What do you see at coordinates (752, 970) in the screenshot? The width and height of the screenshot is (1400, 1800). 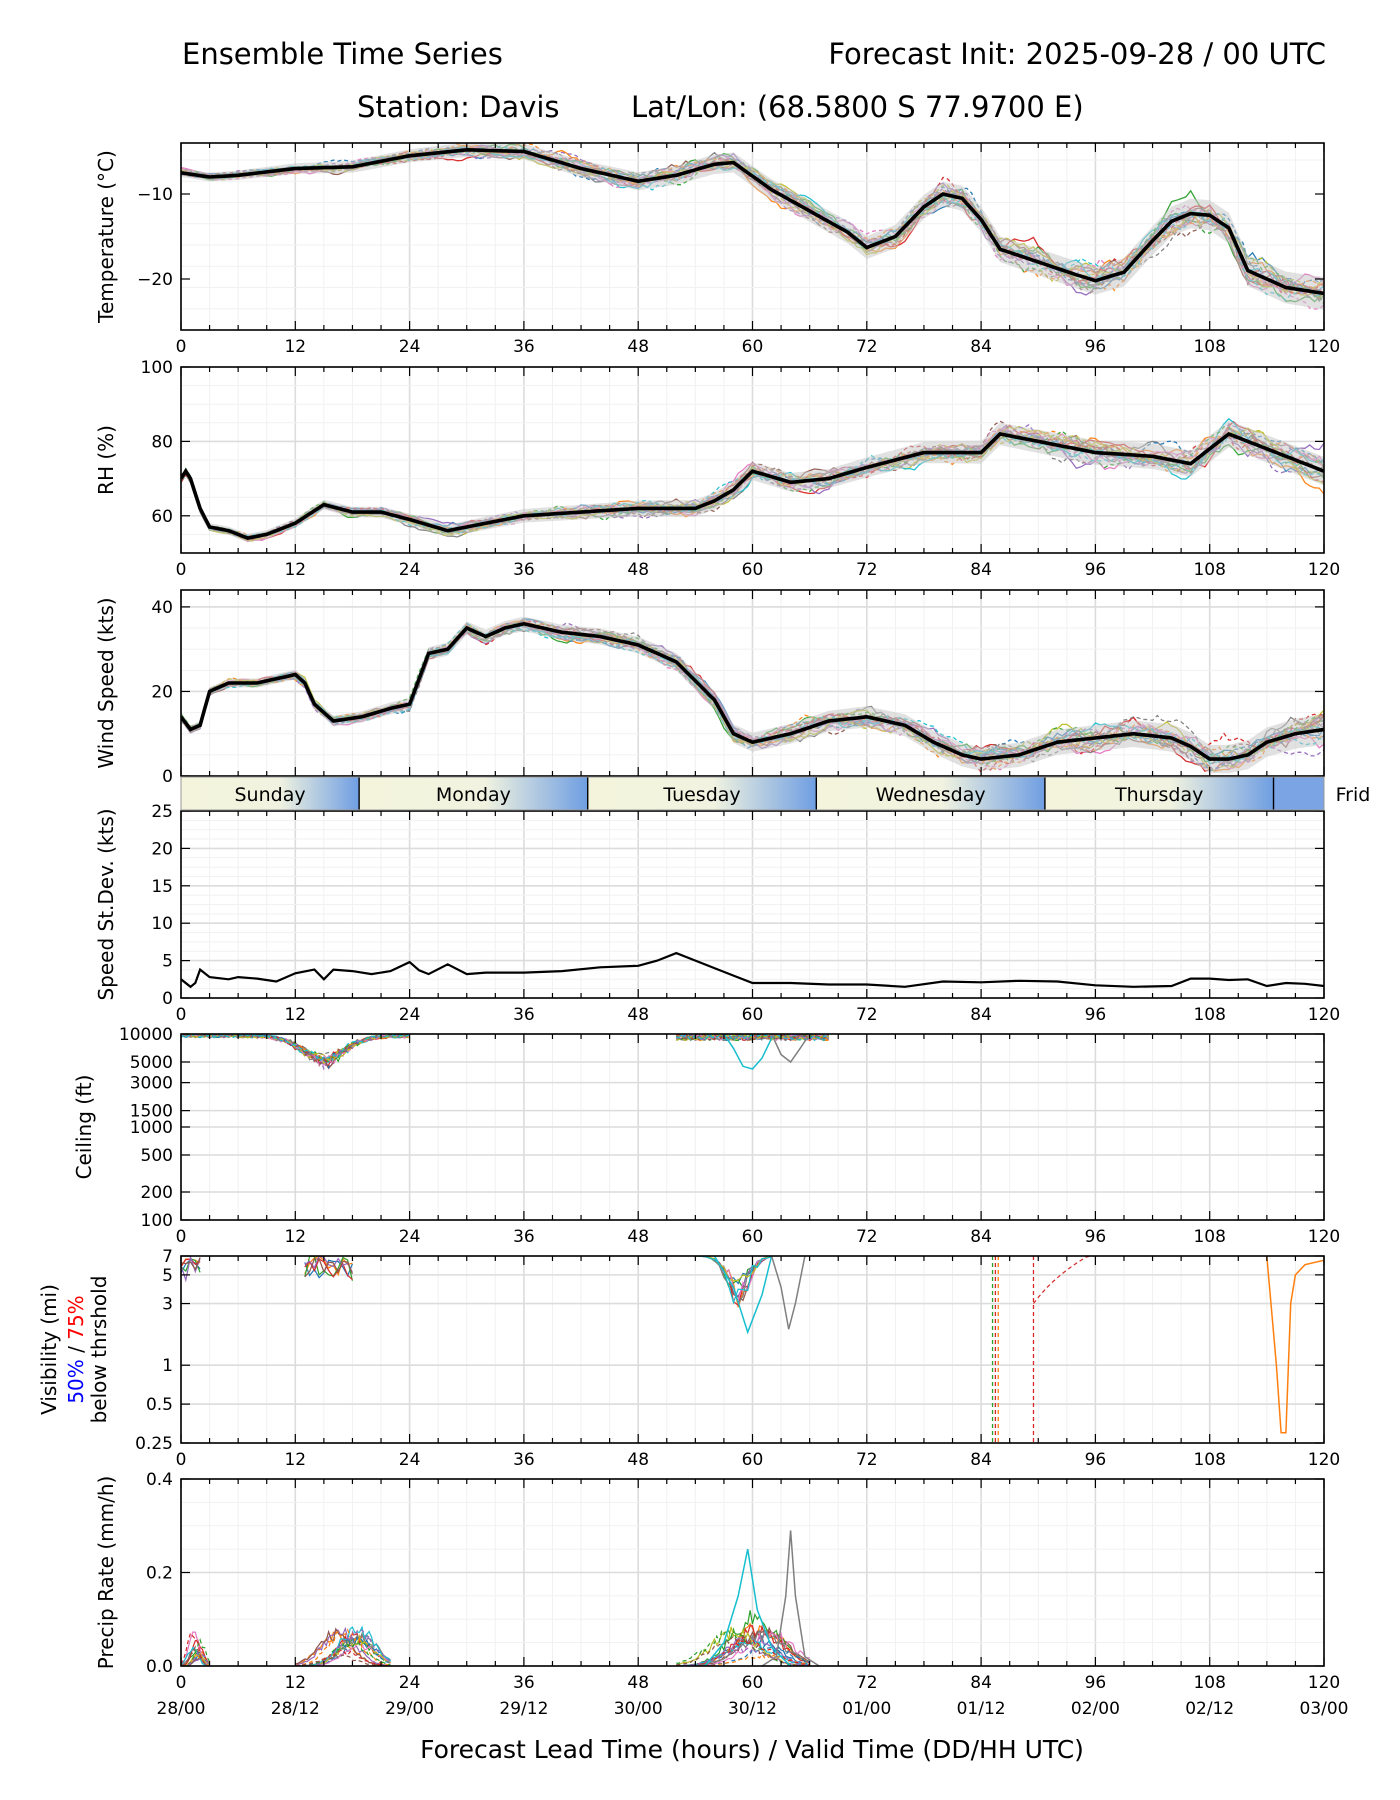 I see `speed_stdev-plot-area` at bounding box center [752, 970].